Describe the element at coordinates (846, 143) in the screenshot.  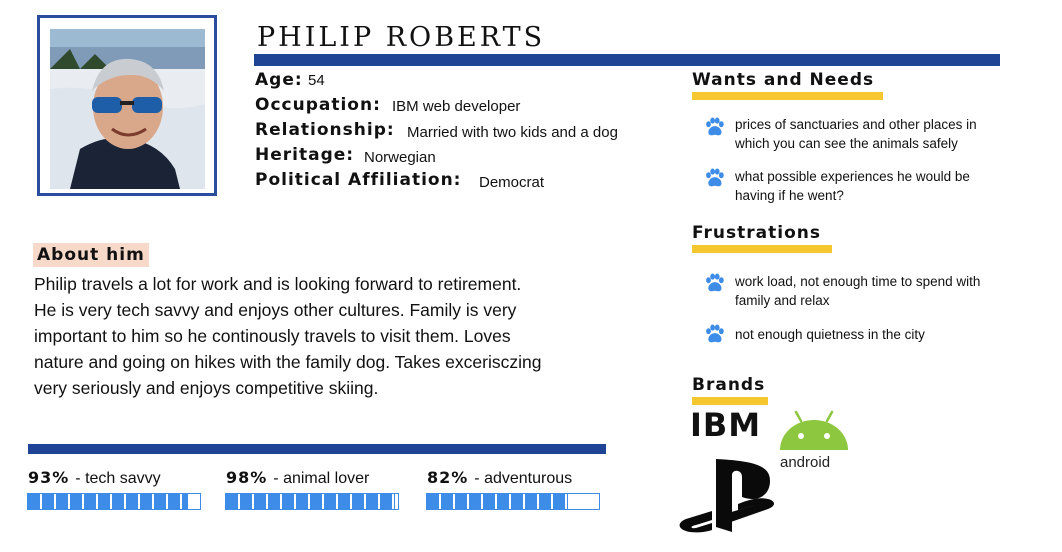
I see `wants-item-line: which you can see the animals safely` at that location.